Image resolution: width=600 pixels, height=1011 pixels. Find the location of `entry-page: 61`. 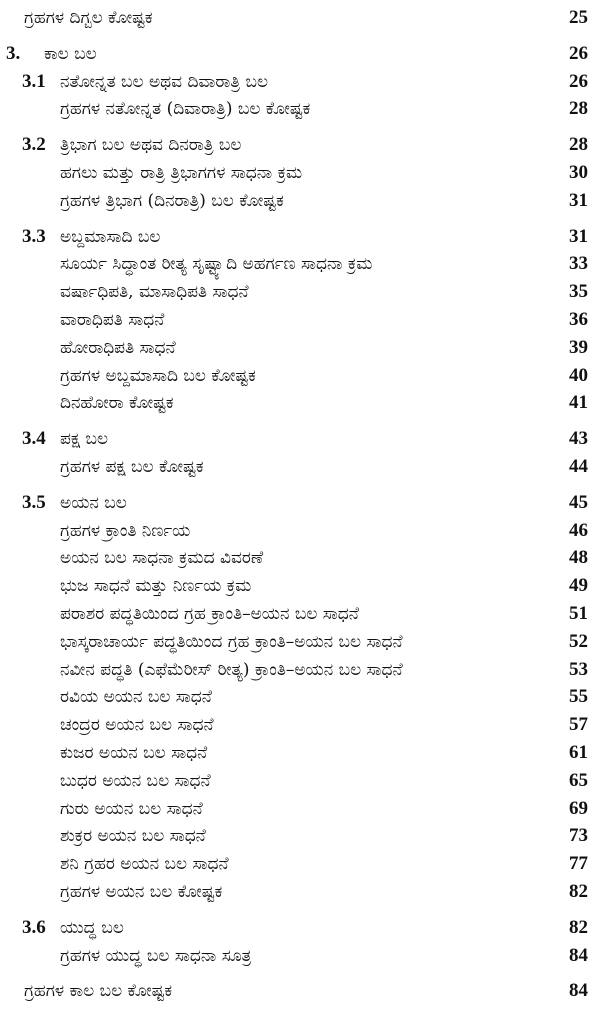

entry-page: 61 is located at coordinates (578, 752).